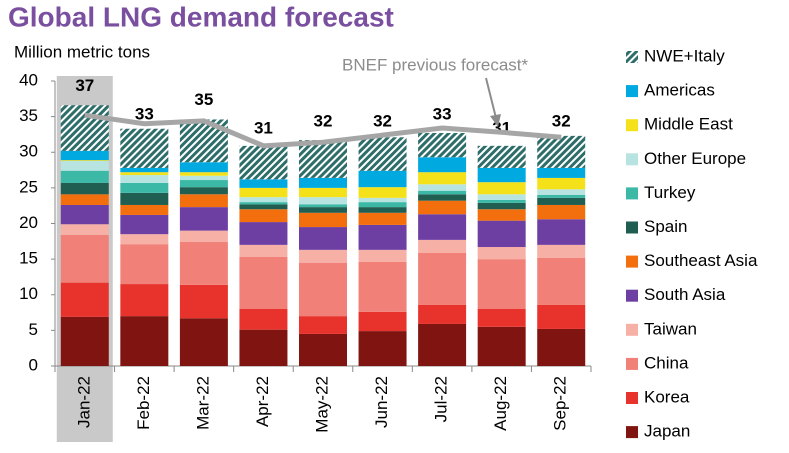 The image size is (789, 453). Describe the element at coordinates (688, 124) in the screenshot. I see `legend-label: Middle East` at that location.